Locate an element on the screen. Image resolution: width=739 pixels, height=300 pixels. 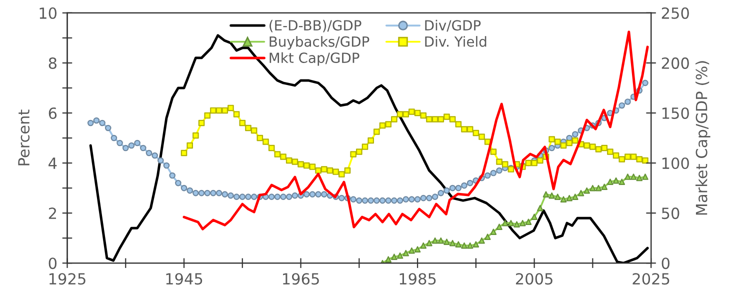
y-tick-label: 6 is located at coordinates (52, 113).